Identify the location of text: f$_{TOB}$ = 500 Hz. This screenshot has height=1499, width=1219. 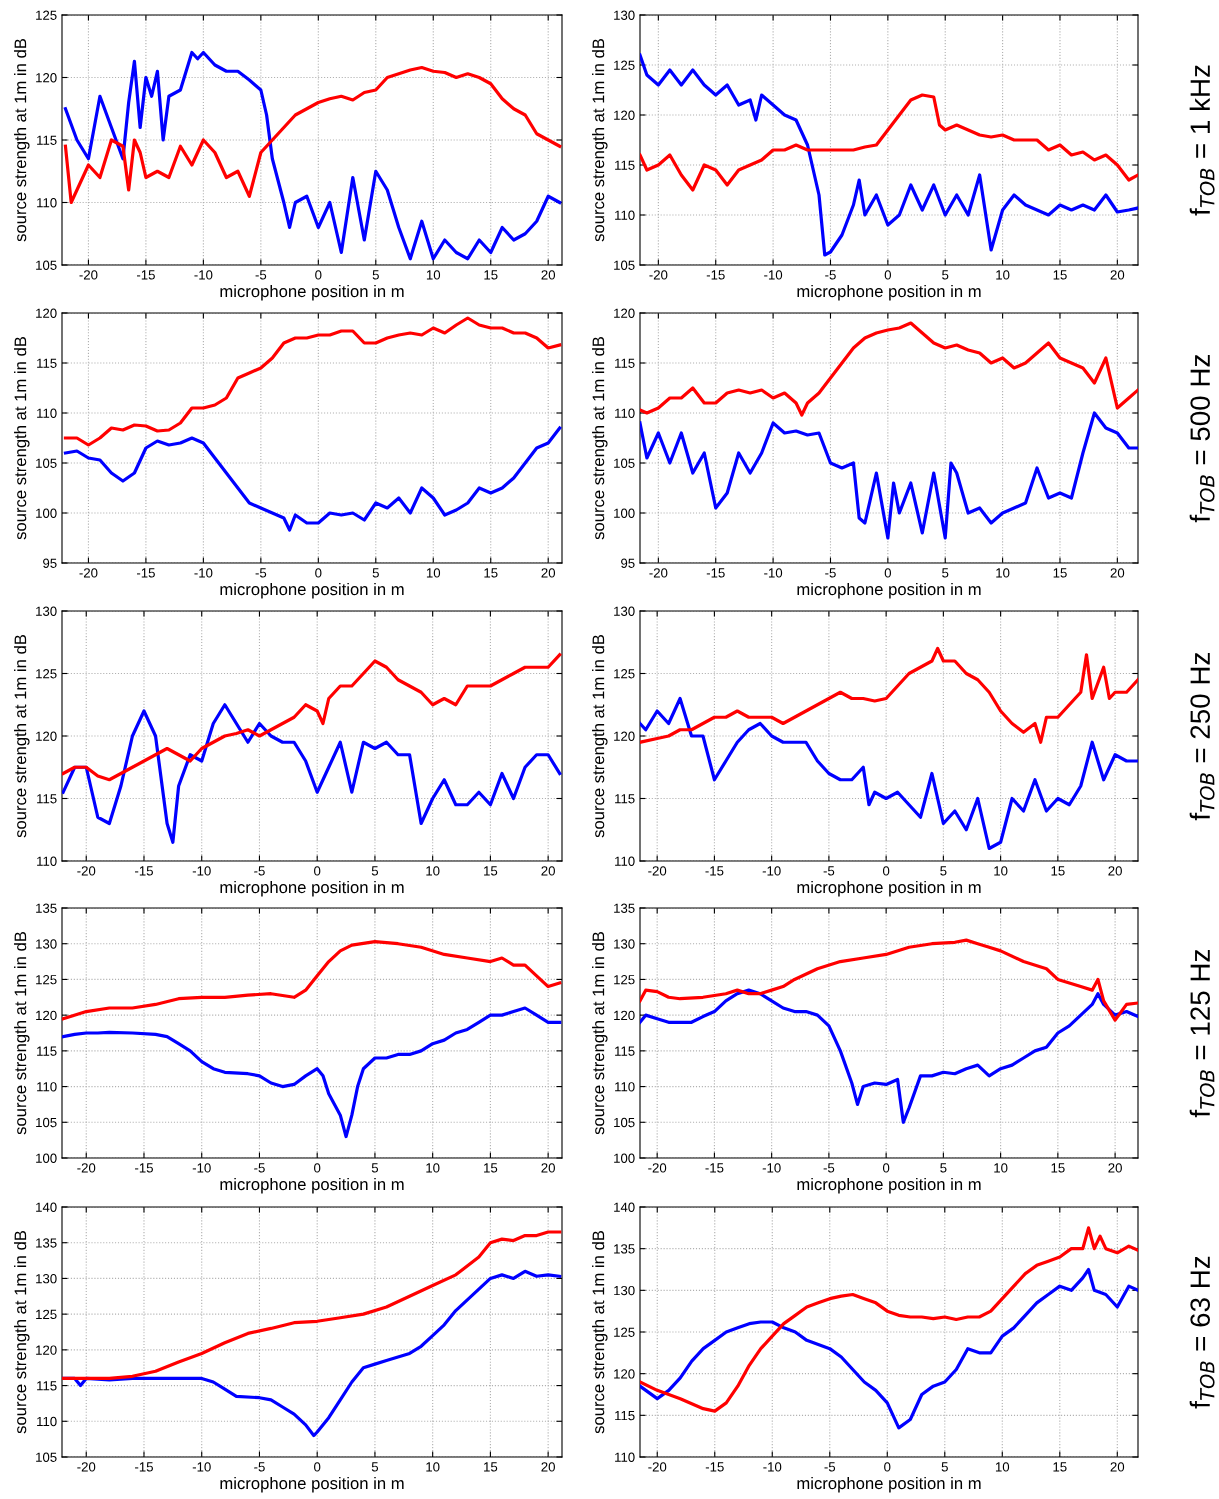
(1202, 439).